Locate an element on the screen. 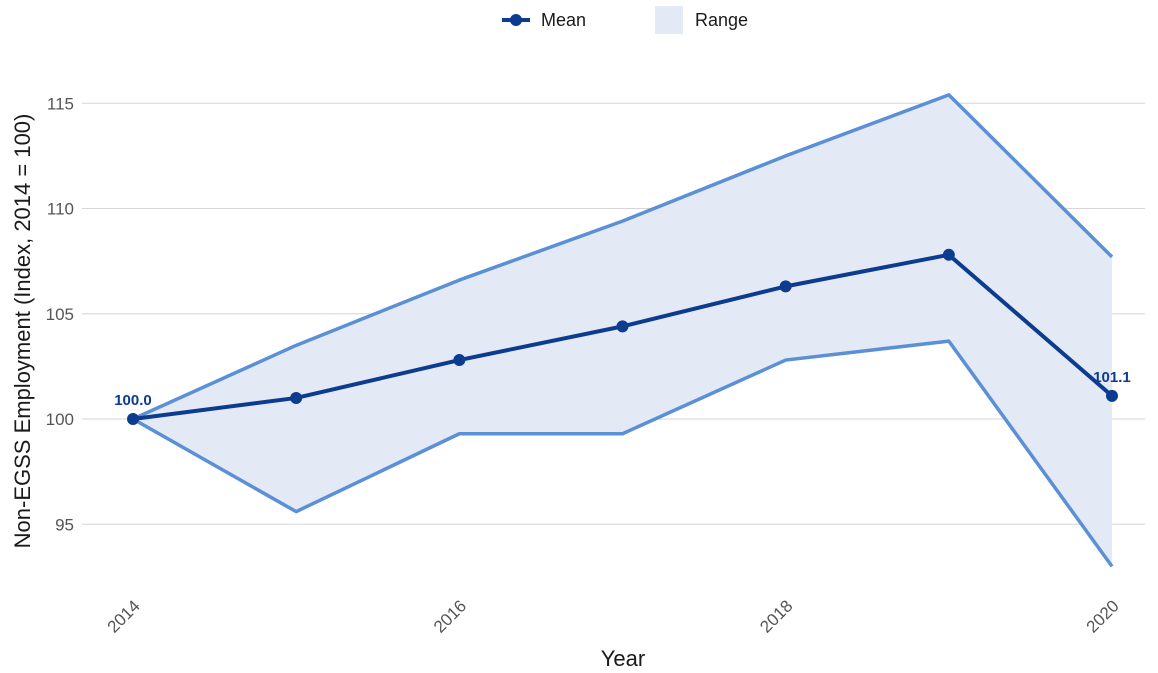 This screenshot has width=1158, height=673. legend-mean-marker is located at coordinates (516, 20).